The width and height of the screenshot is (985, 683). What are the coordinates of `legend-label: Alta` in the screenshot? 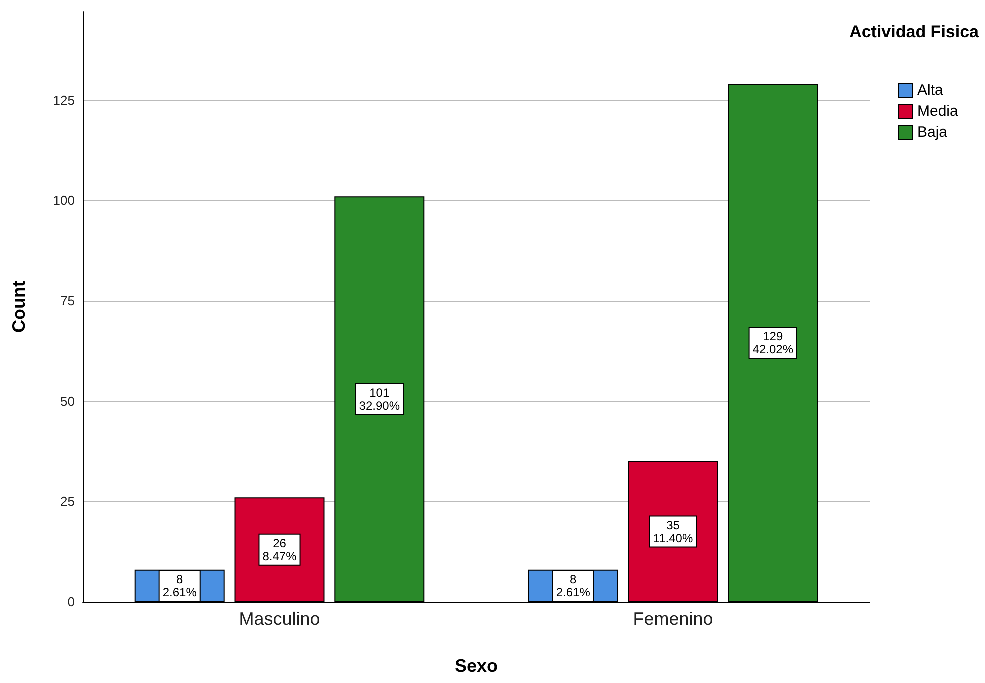 It's located at (931, 90).